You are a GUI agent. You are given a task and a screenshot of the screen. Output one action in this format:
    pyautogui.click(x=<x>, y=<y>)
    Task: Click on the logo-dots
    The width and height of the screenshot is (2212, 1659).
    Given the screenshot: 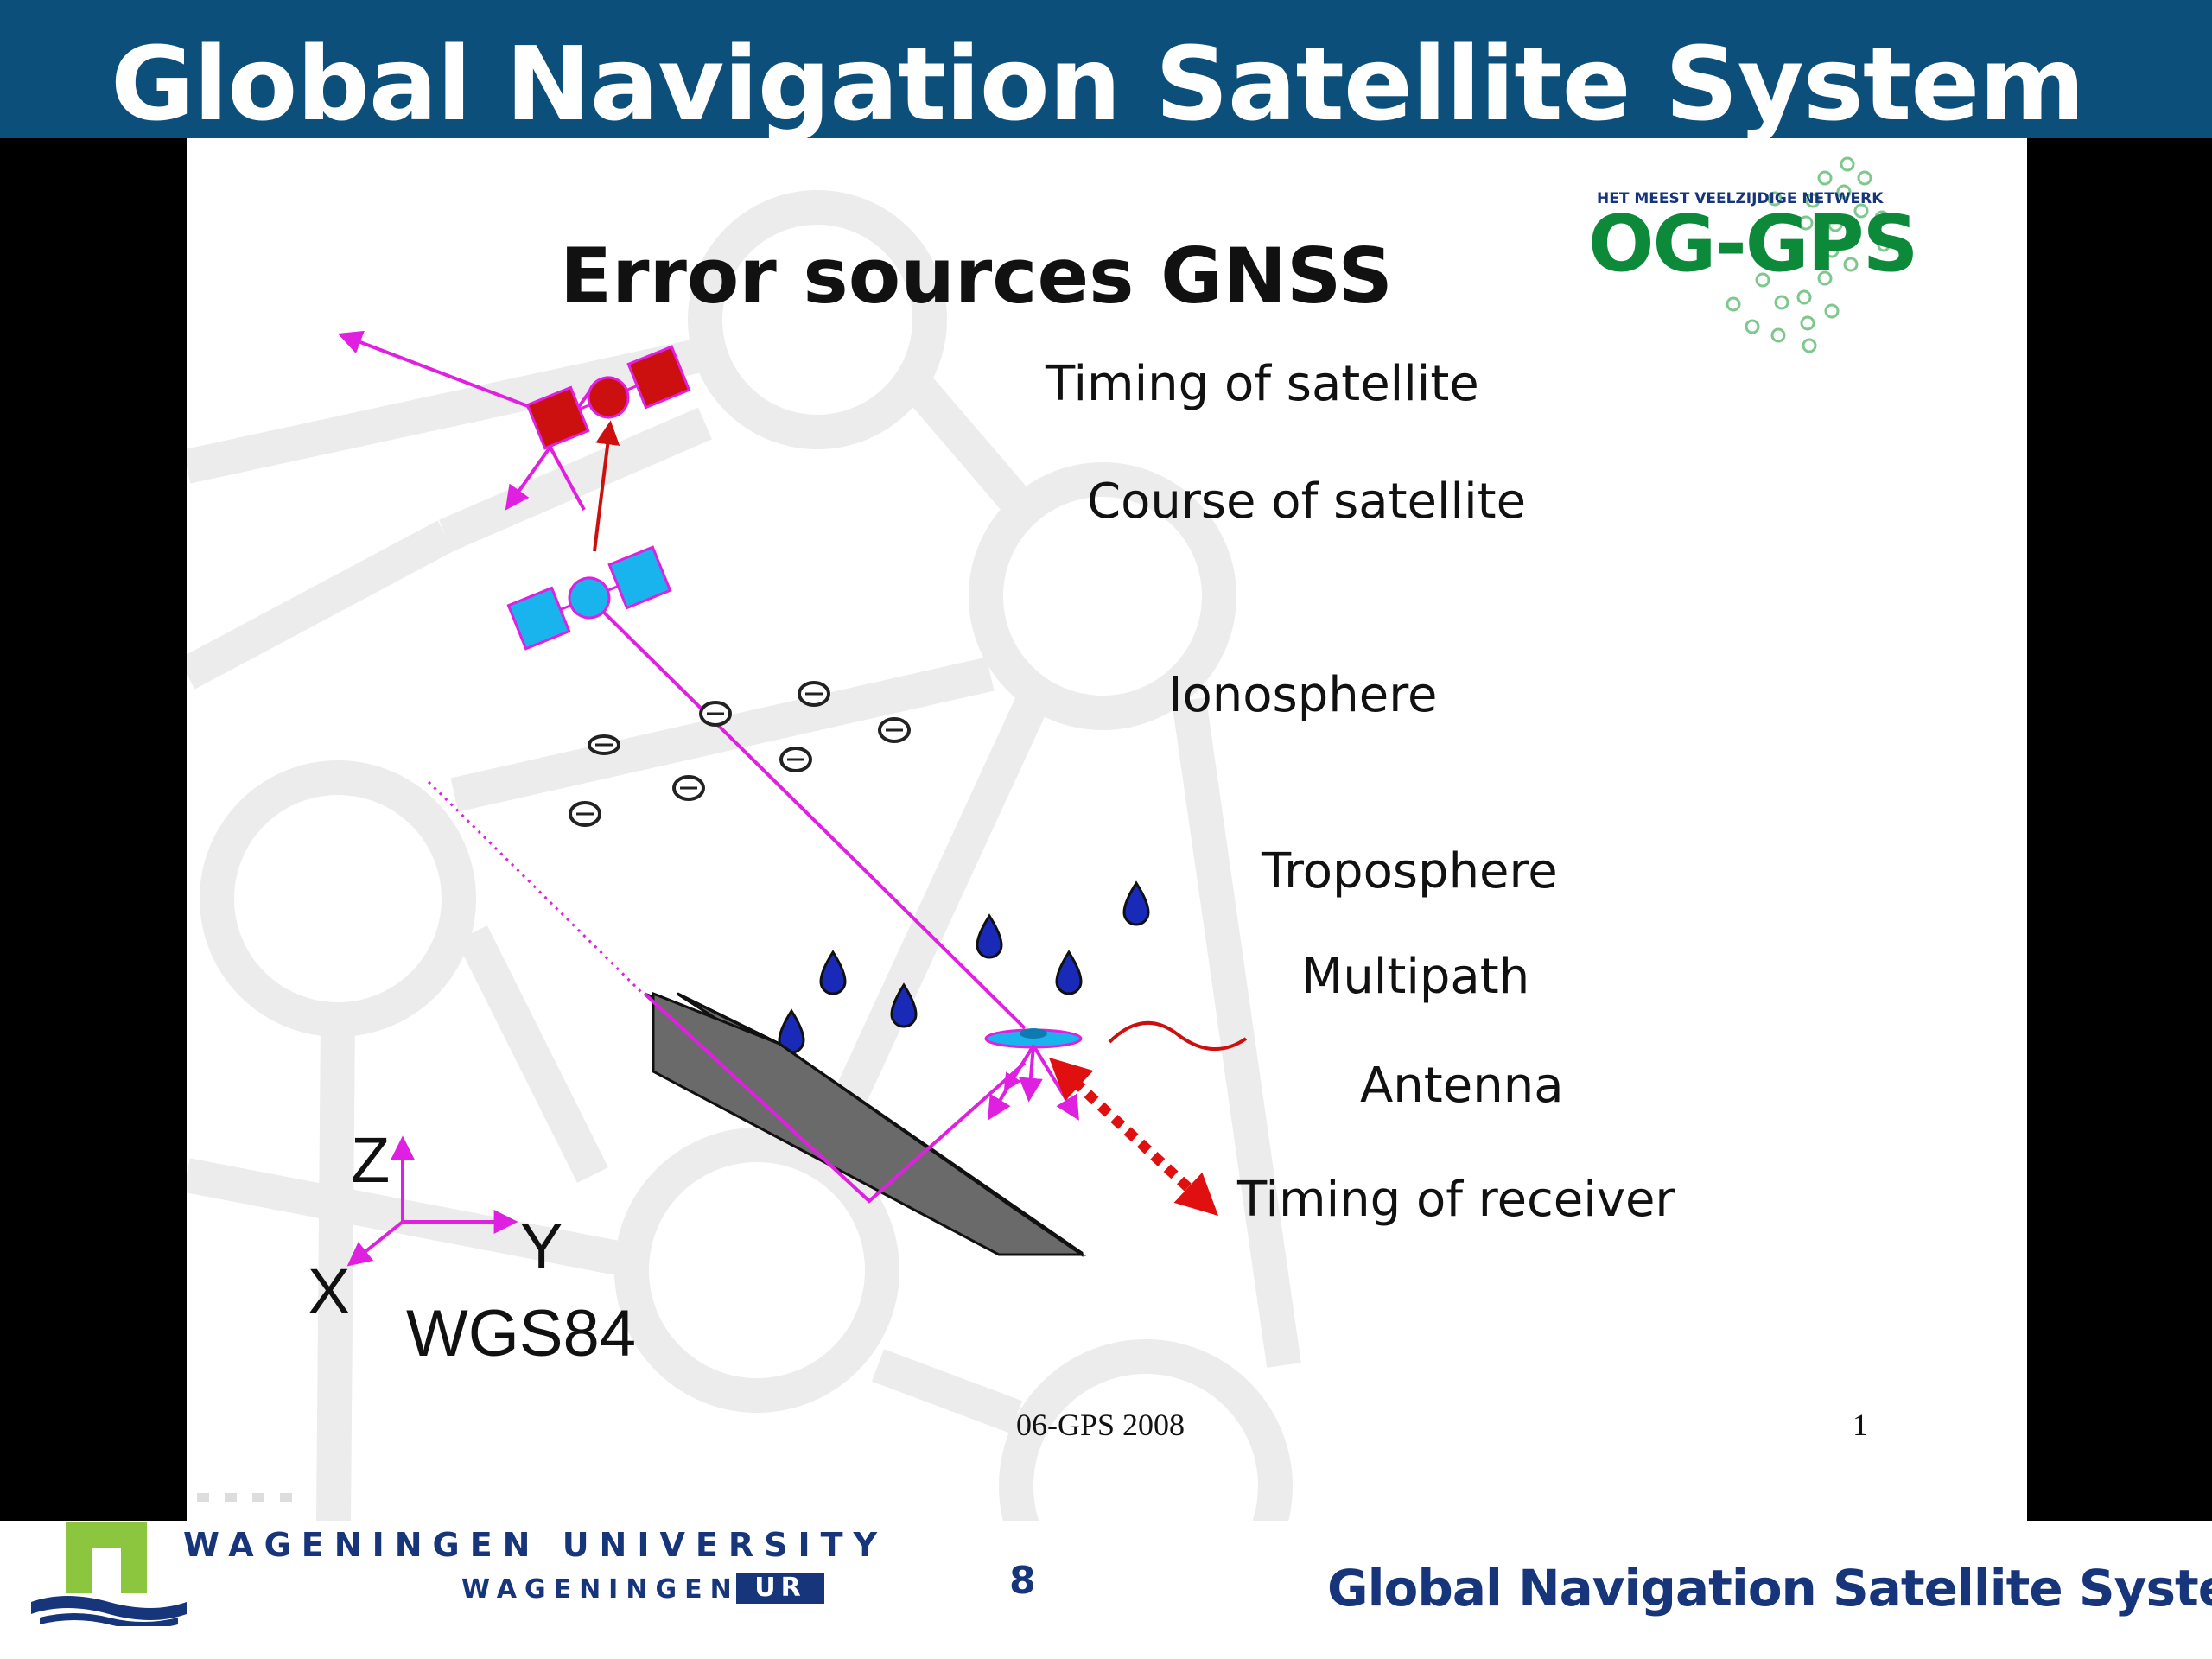 What is the action you would take?
    pyautogui.click(x=1808, y=254)
    